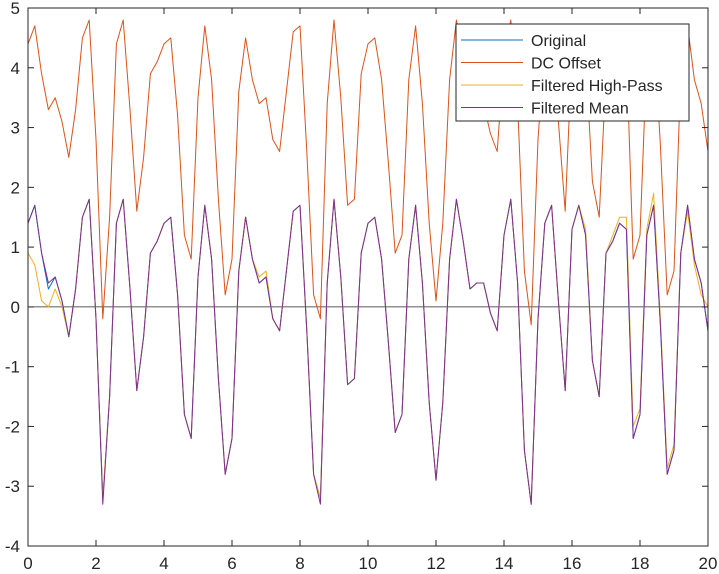  I want to click on x-tick-label: 4, so click(163, 563).